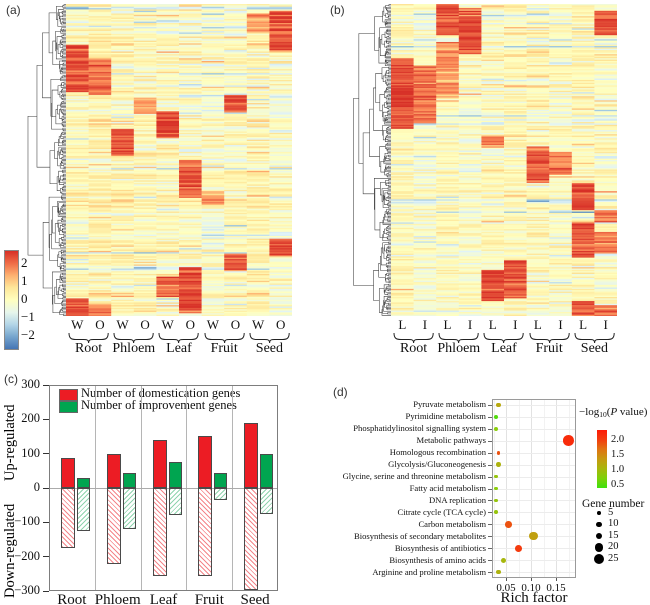  Describe the element at coordinates (504, 348) in the screenshot. I see `heatmap-b-group-label: Leaf` at that location.